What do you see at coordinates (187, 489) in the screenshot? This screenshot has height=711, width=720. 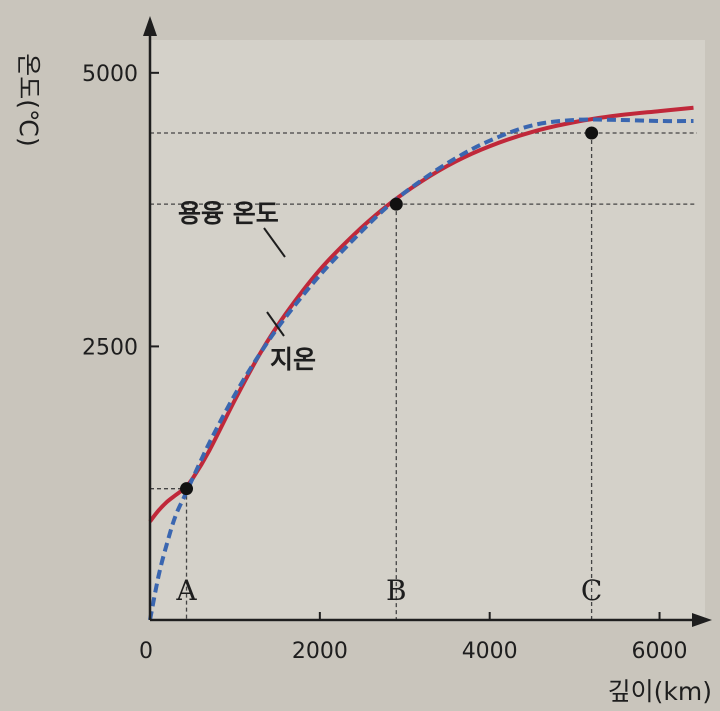 I see `point-marker-a` at bounding box center [187, 489].